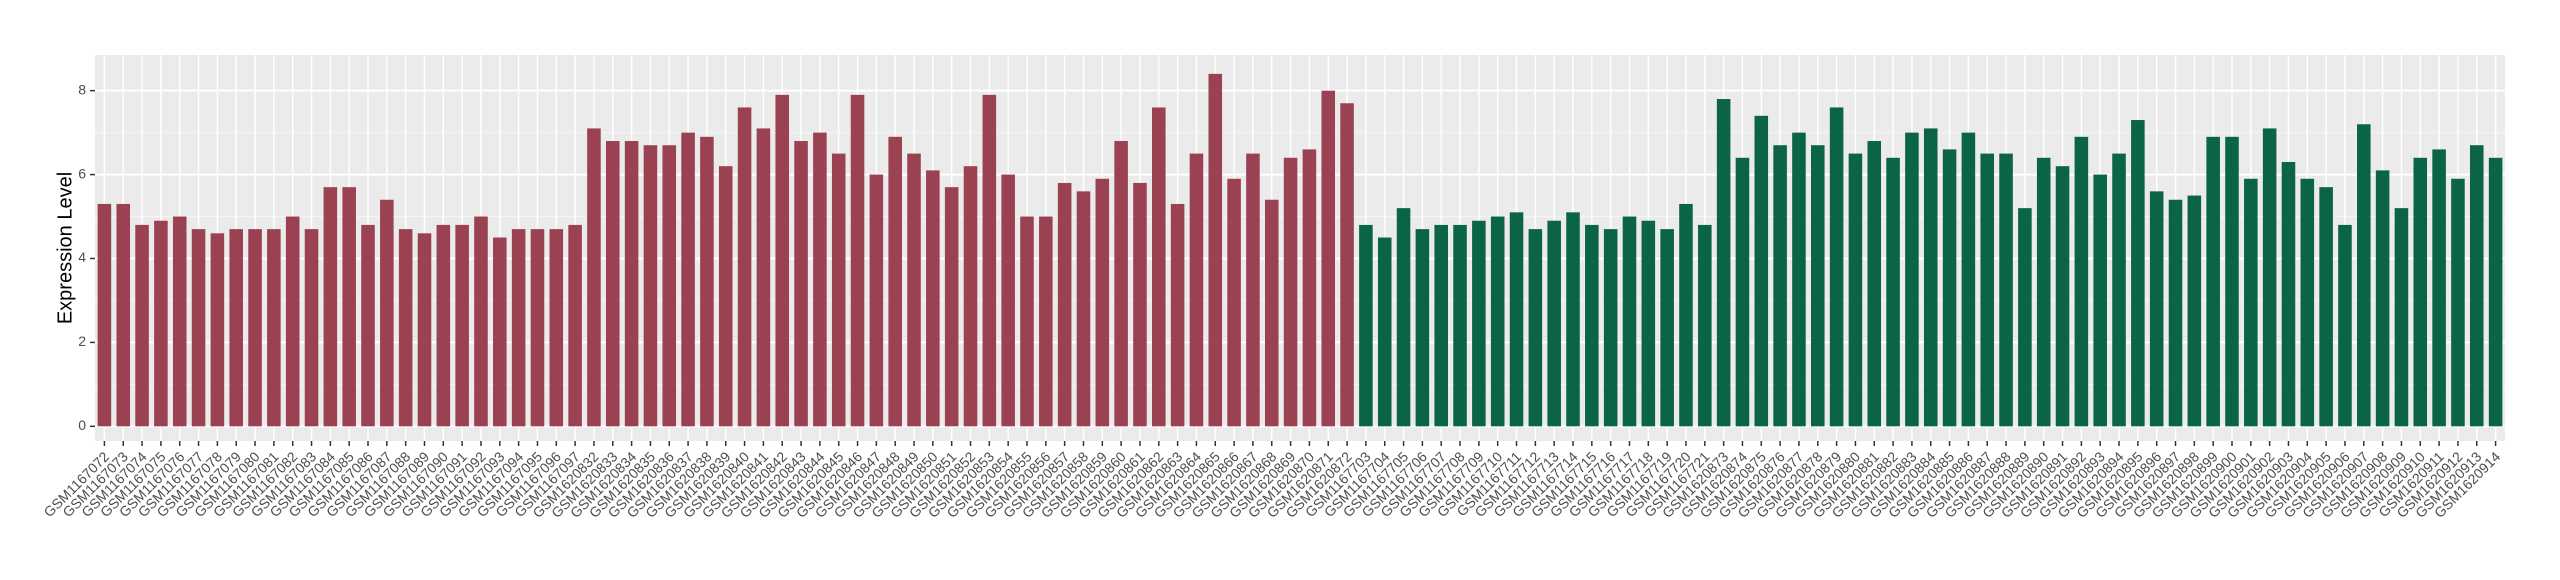 The height and width of the screenshot is (580, 2560). What do you see at coordinates (82, 89) in the screenshot?
I see `y-tick-label: 8` at bounding box center [82, 89].